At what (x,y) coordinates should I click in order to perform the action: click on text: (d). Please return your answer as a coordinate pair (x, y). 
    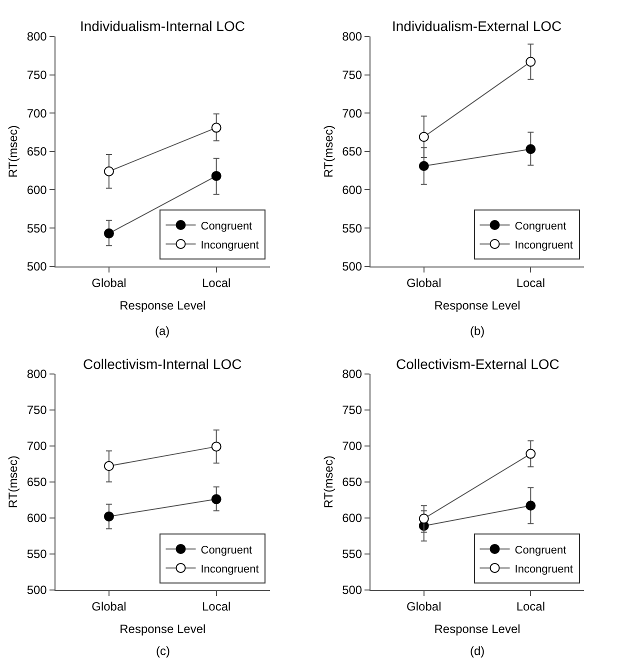
    Looking at the image, I should click on (477, 651).